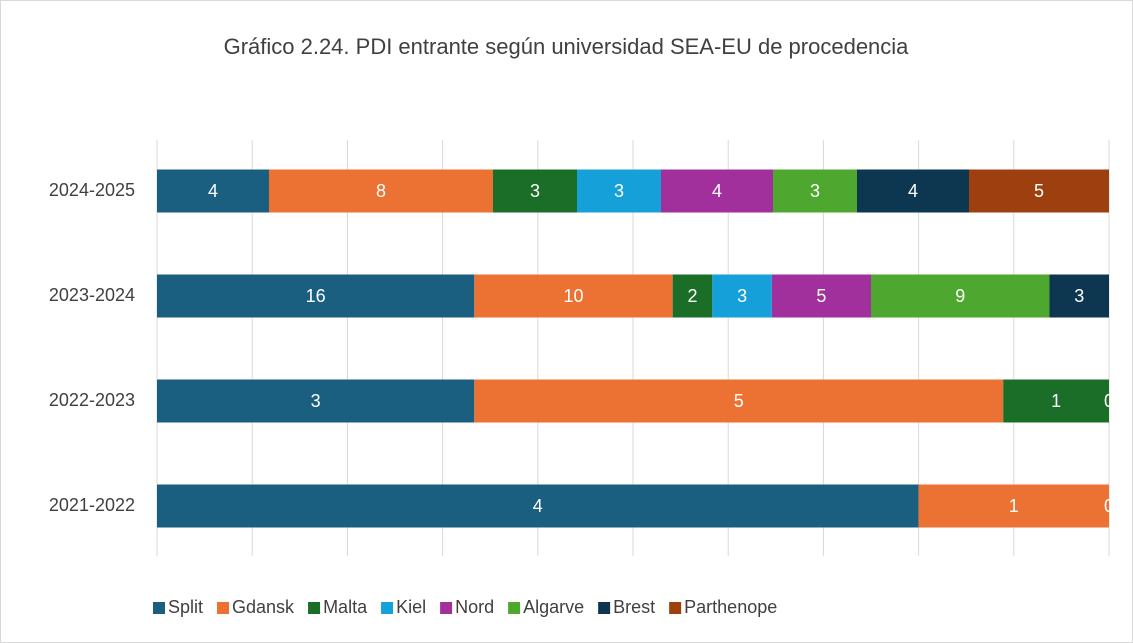  Describe the element at coordinates (263, 607) in the screenshot. I see `legend-label: Gdansk` at that location.